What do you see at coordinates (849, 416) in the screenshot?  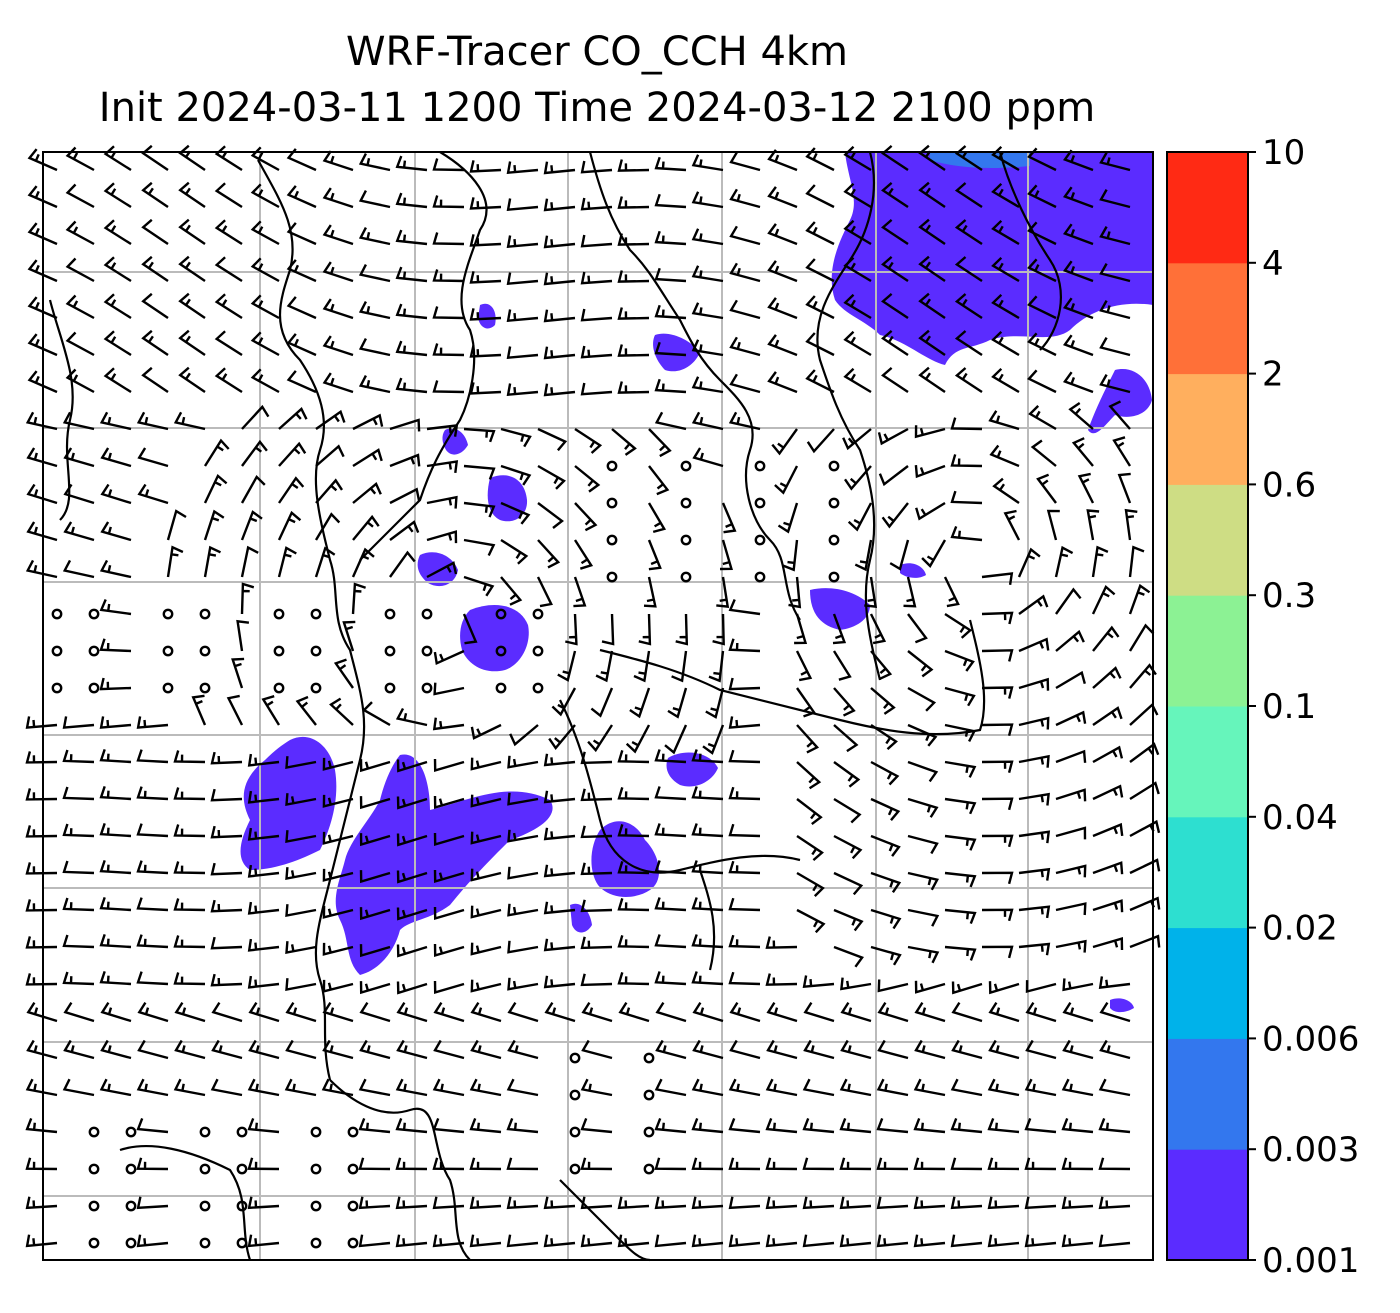 I see `border` at bounding box center [849, 416].